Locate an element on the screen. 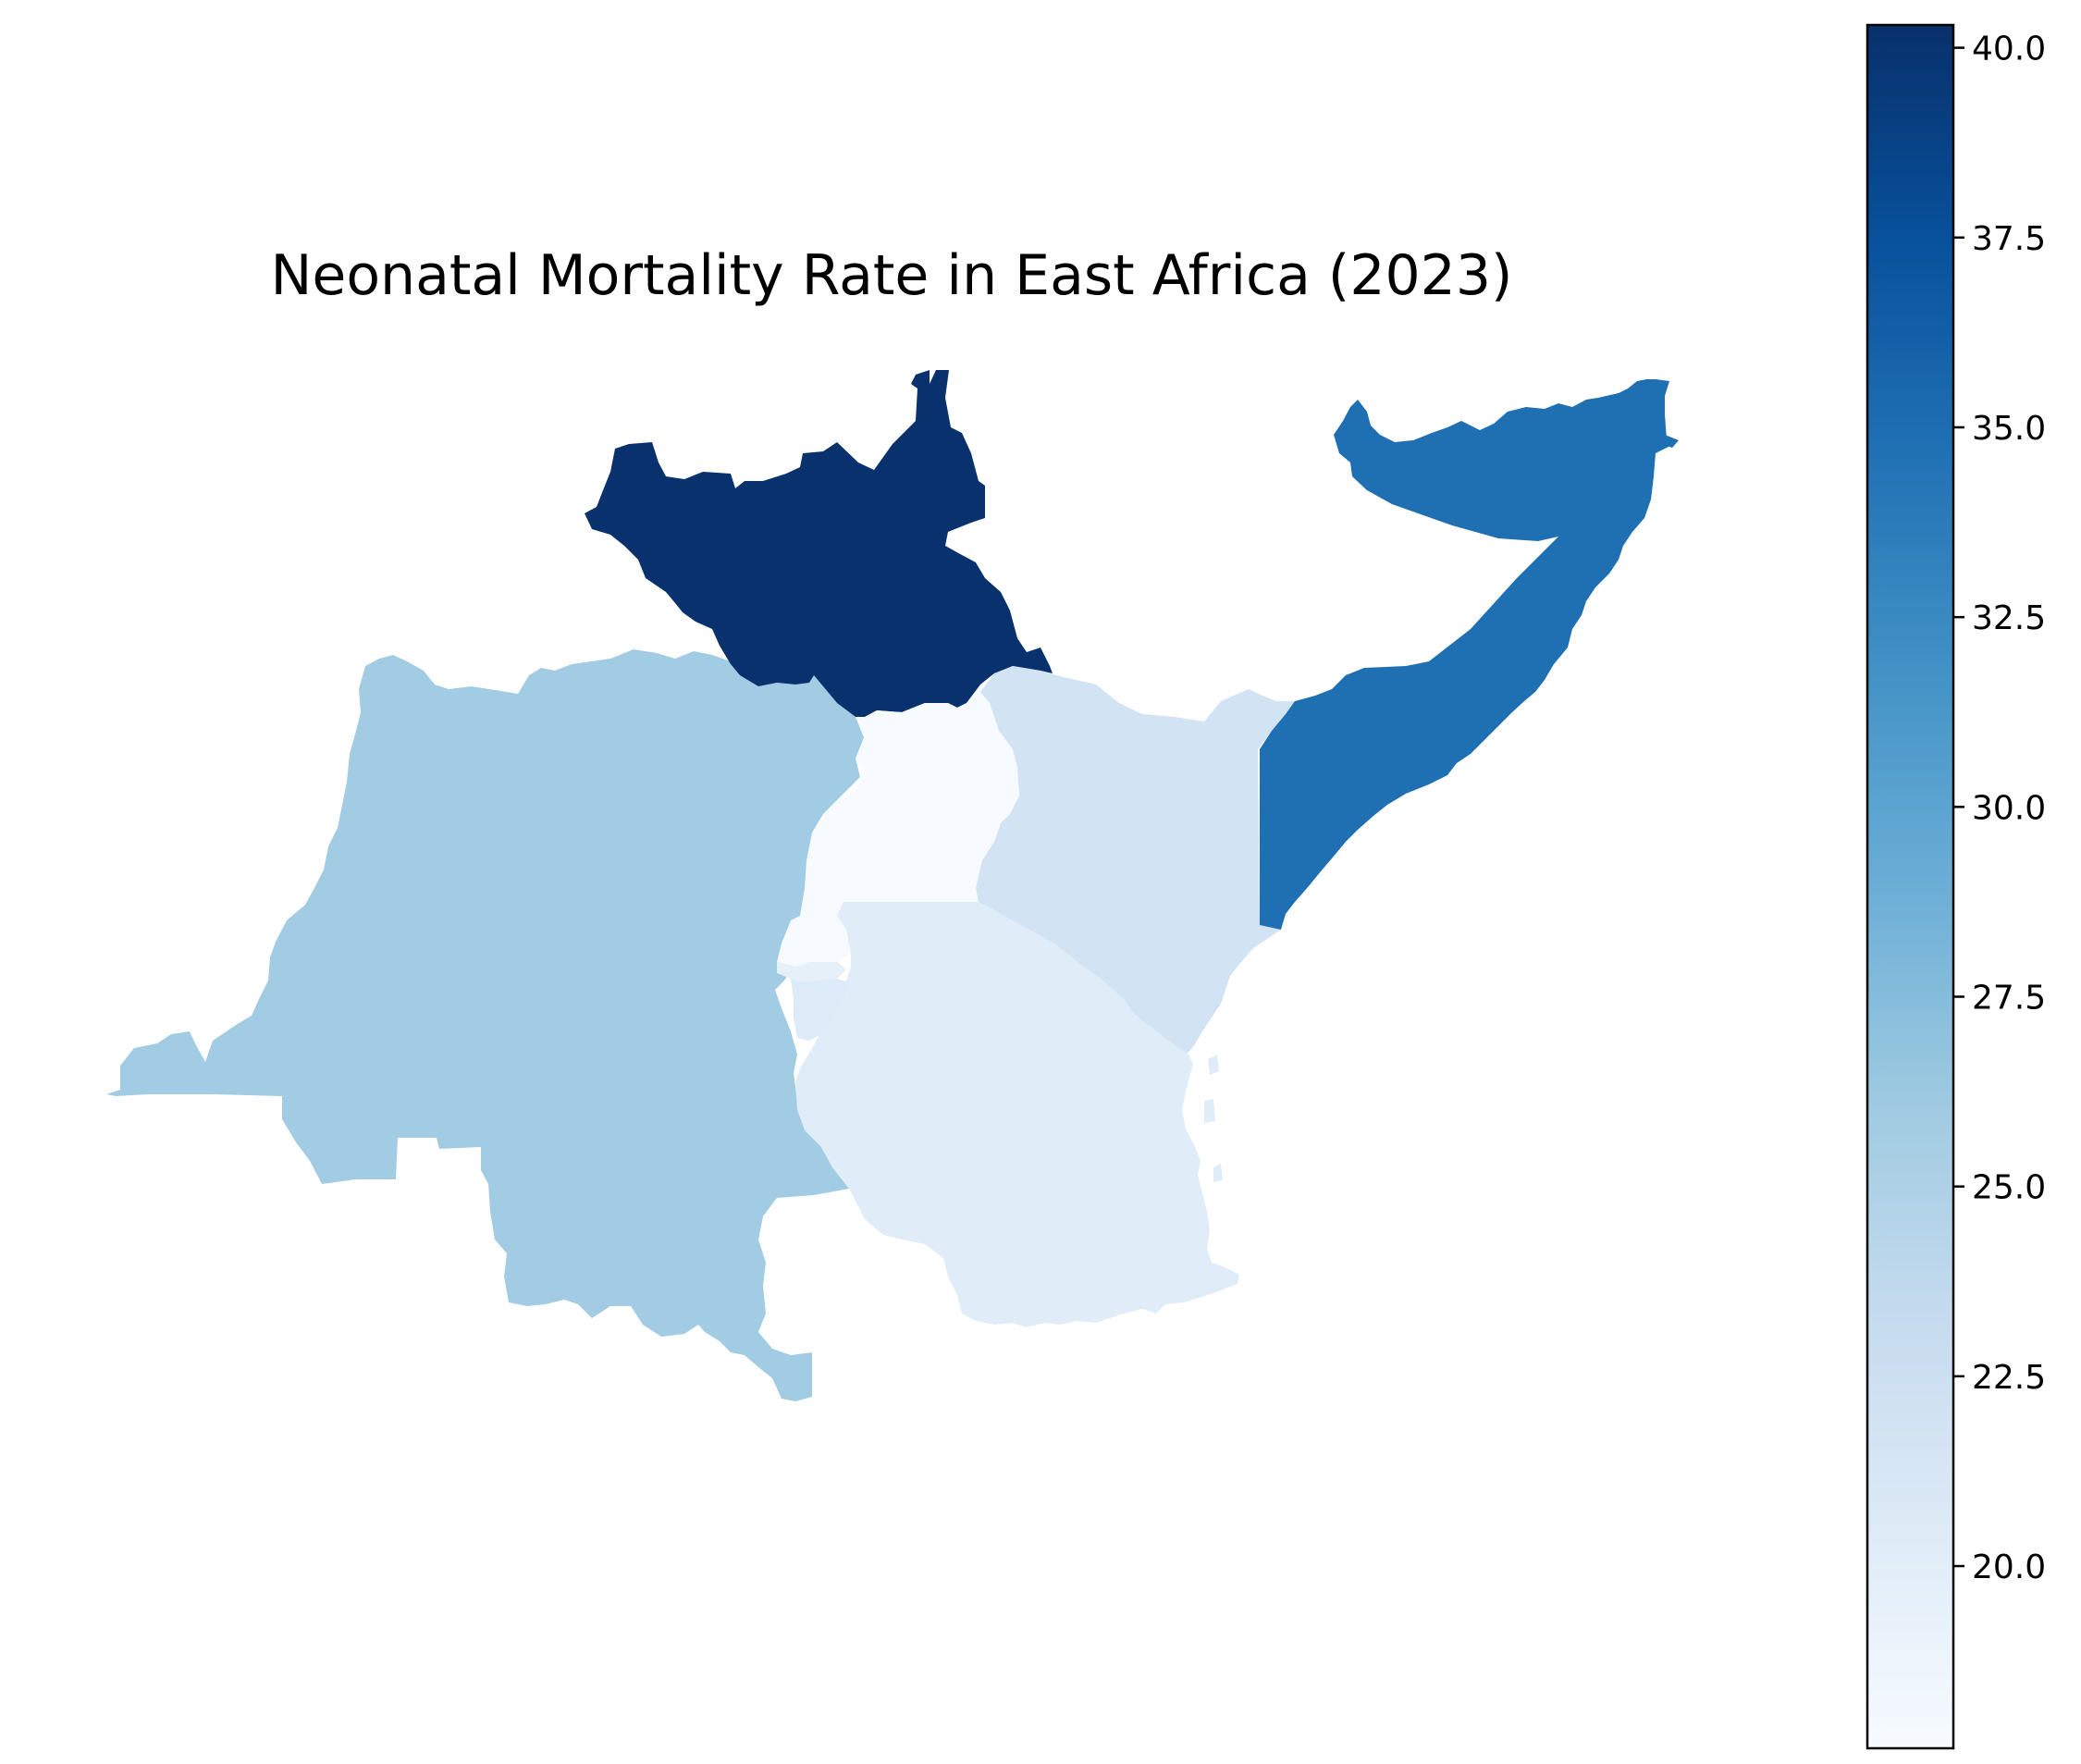 Image resolution: width=2081 pixels, height=1764 pixels. region-kenya is located at coordinates (1135, 860).